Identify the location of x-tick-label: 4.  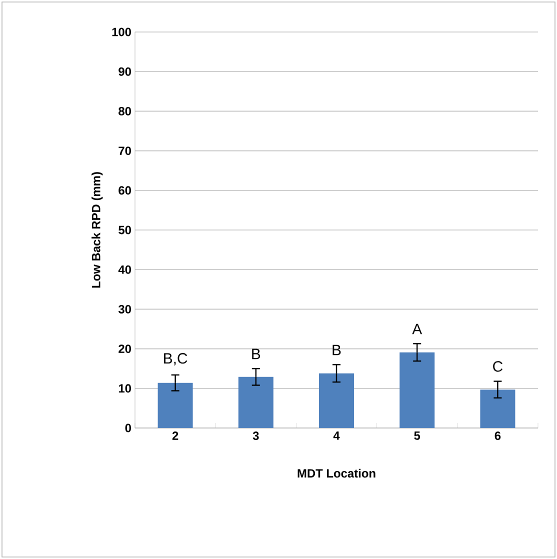
(336, 436).